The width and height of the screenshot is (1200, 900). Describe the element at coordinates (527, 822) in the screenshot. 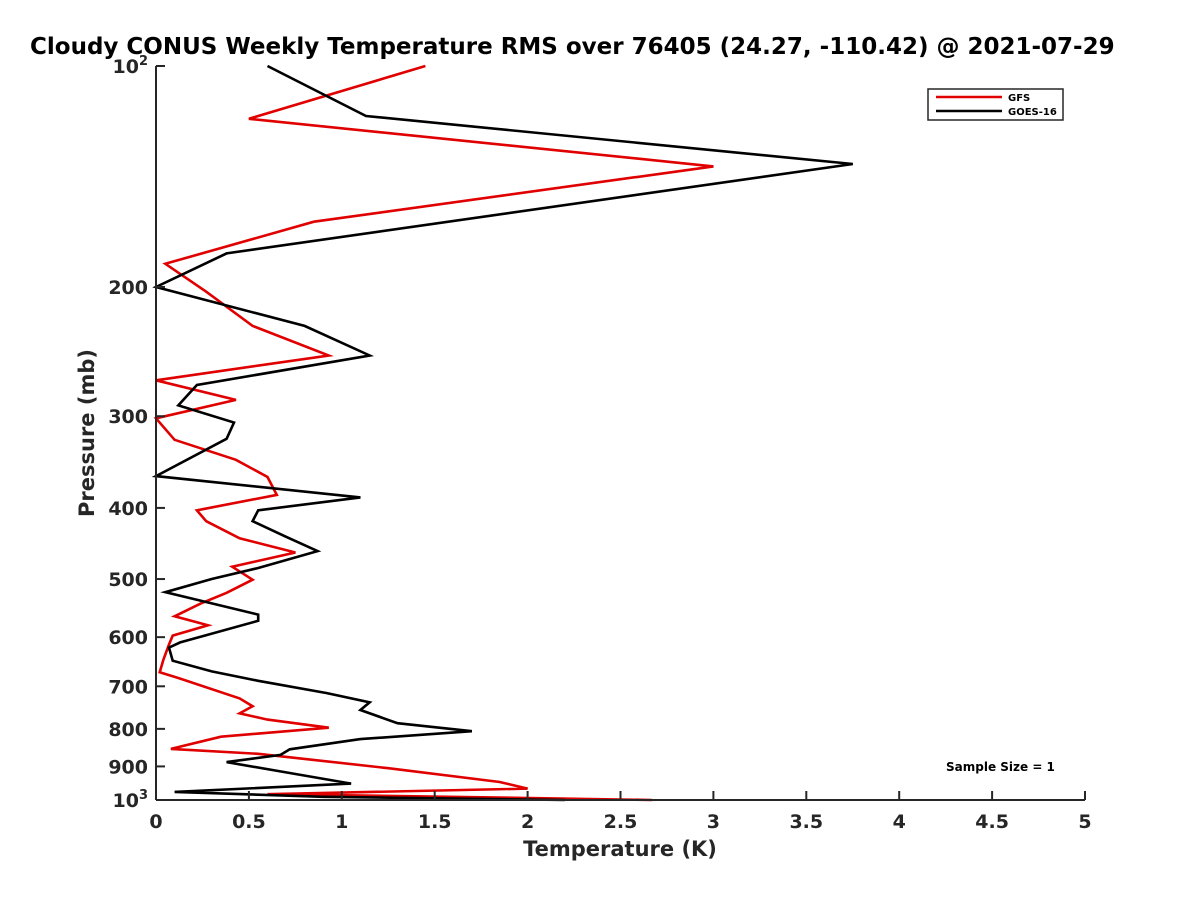

I see `x-tick-label: 2` at that location.